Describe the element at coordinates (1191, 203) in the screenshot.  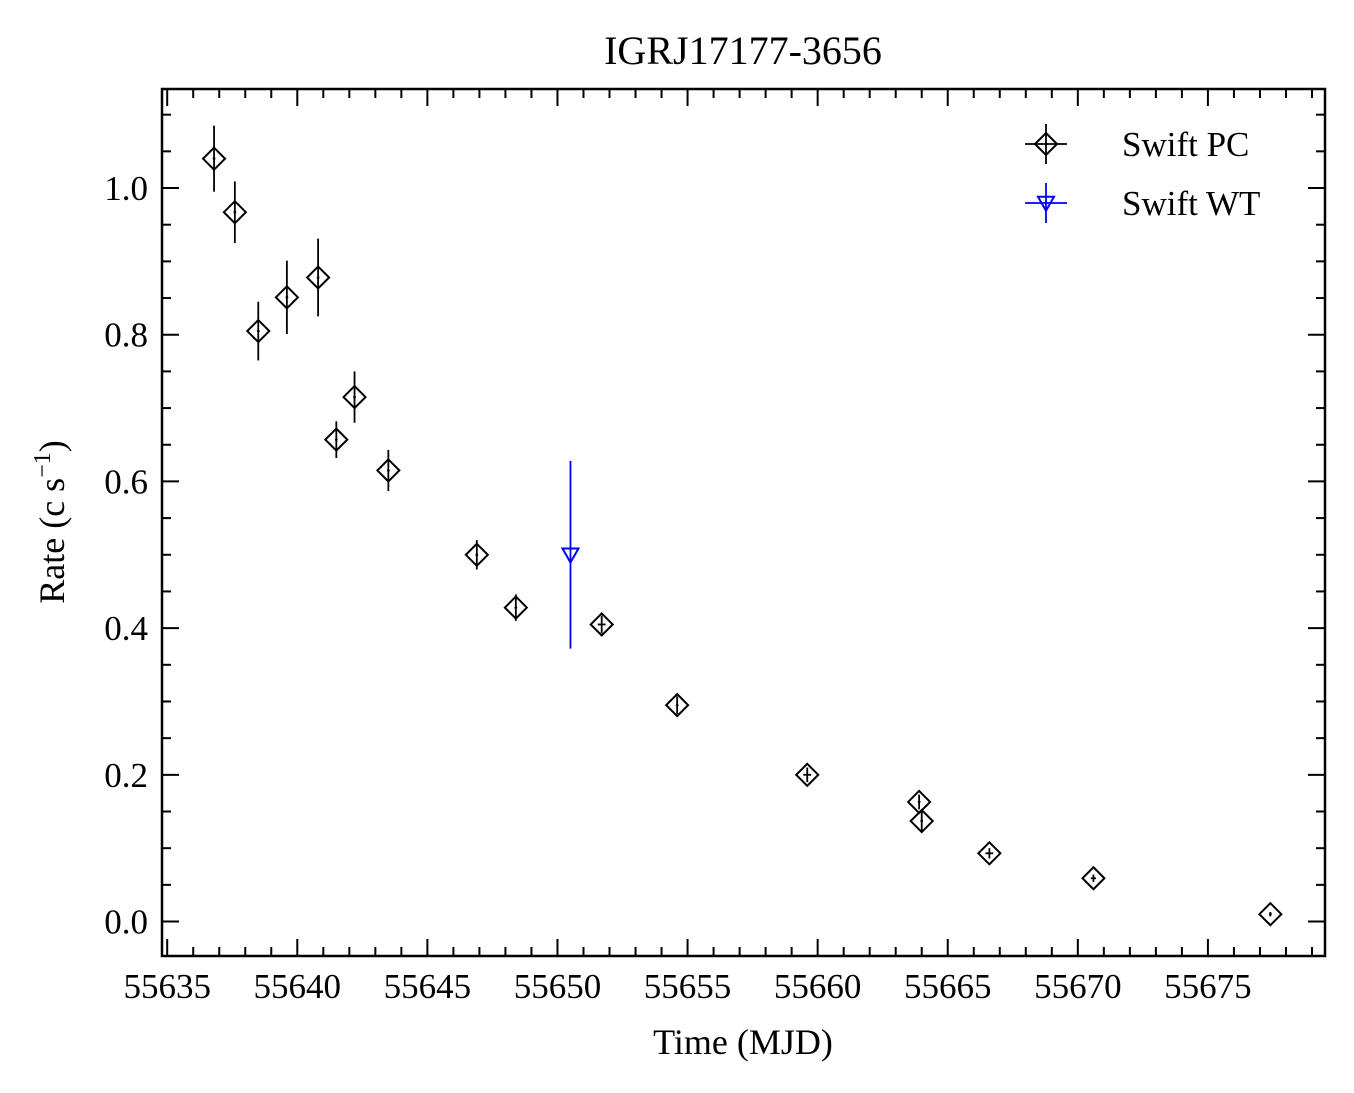
I see `legend-label: Swift WT` at that location.